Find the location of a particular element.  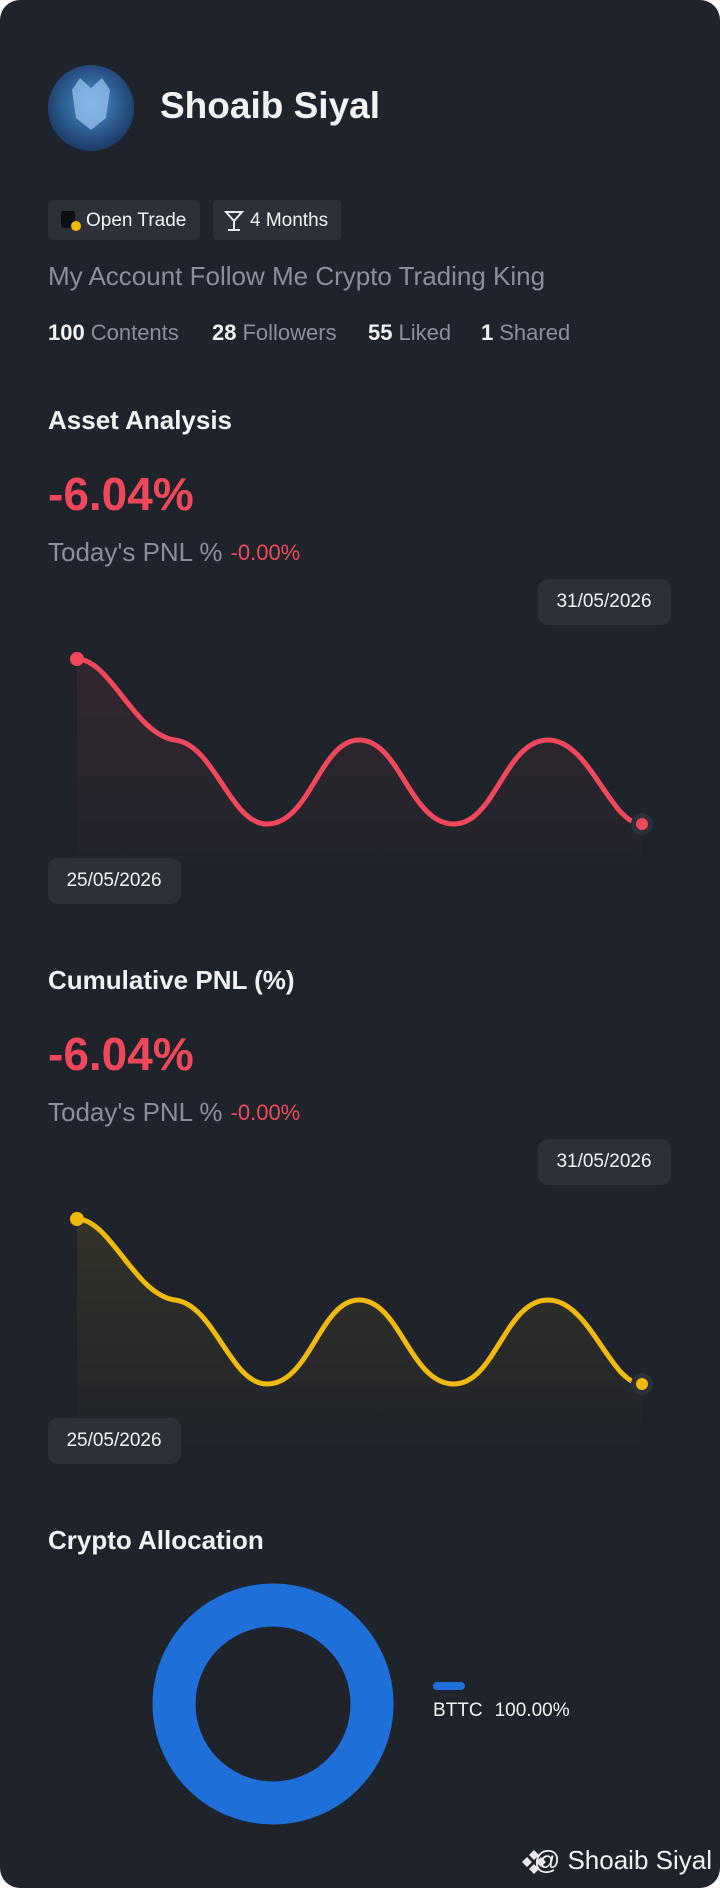

stat: 1 Shared is located at coordinates (525, 332).